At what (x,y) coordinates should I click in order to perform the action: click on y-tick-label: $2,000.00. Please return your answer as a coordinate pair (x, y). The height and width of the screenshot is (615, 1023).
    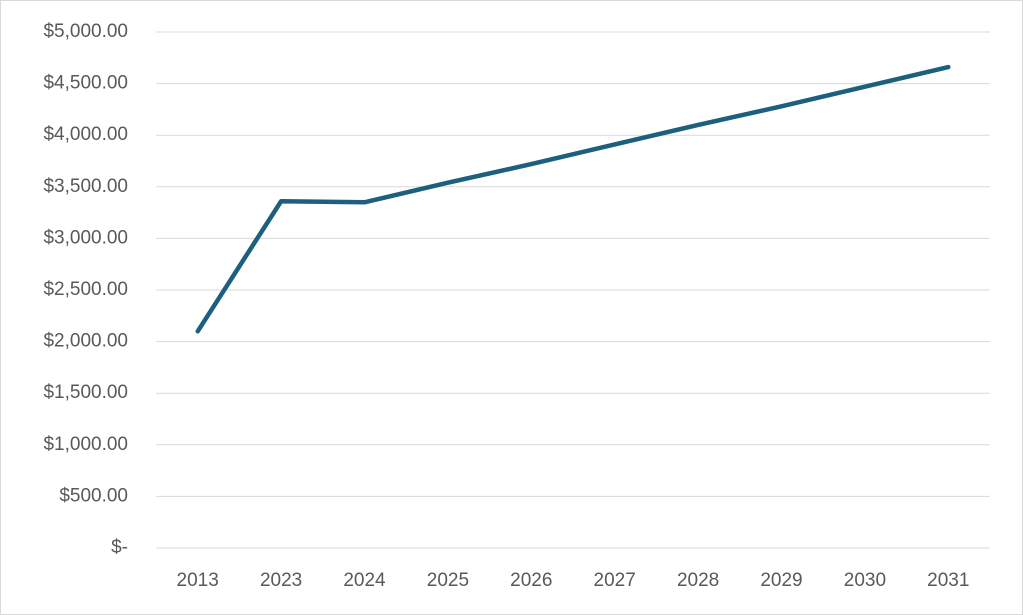
    Looking at the image, I should click on (85, 341).